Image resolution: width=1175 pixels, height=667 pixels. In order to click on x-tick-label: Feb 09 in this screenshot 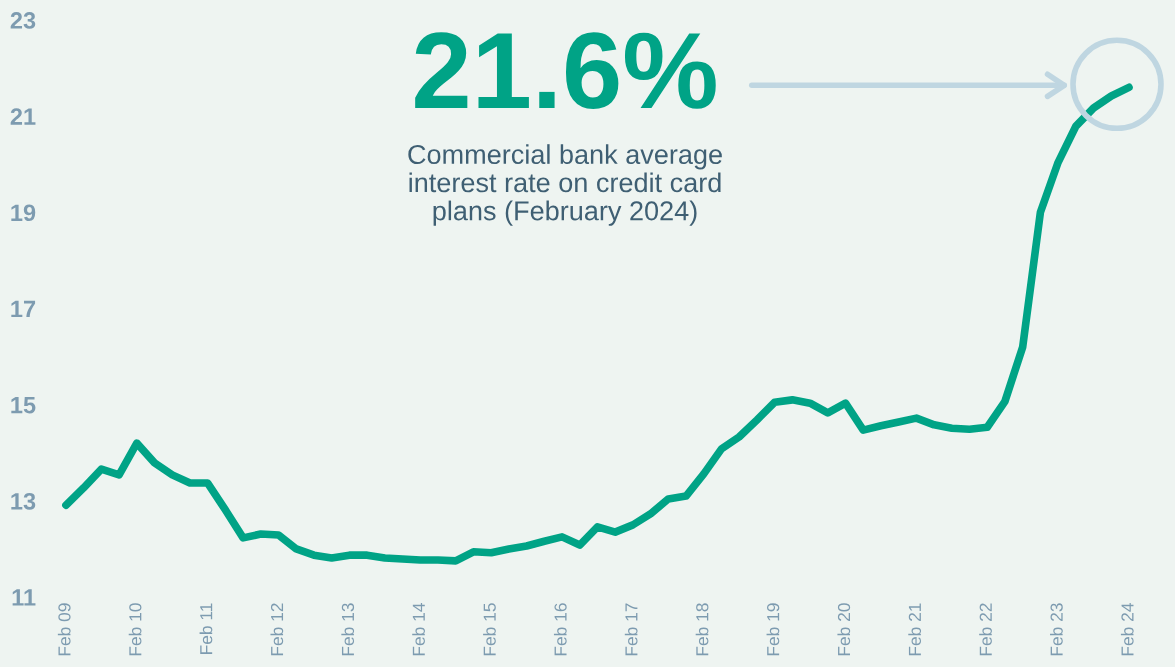, I will do `click(64, 629)`.